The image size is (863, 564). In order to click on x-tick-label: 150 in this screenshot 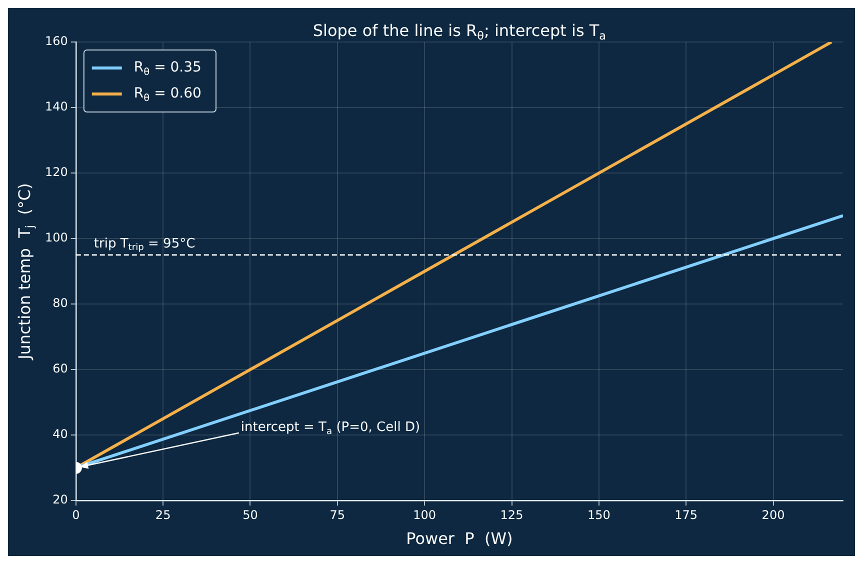, I will do `click(598, 515)`.